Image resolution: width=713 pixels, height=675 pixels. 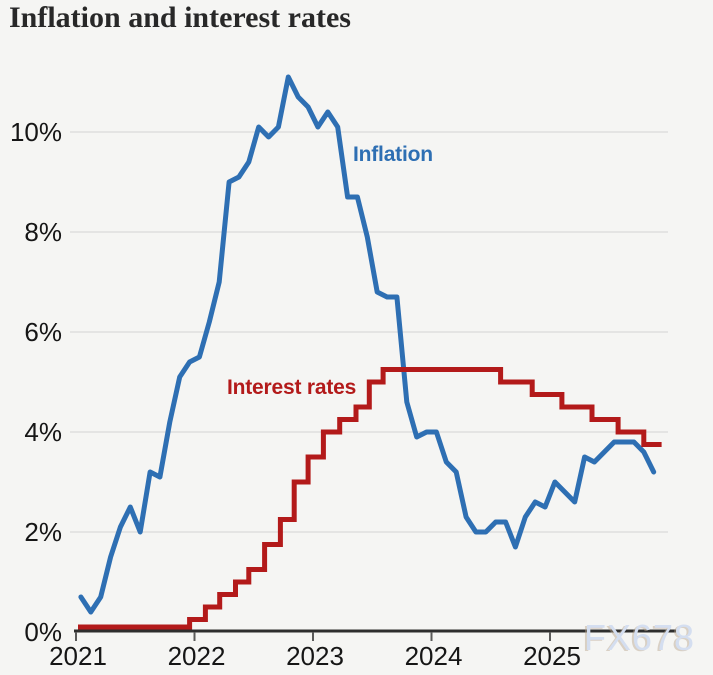 I want to click on y-axis-label: 8%, so click(x=43, y=232).